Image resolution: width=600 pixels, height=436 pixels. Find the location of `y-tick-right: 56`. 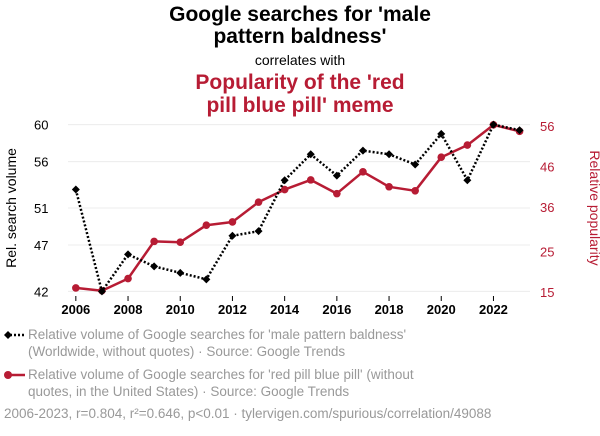

y-tick-right: 56 is located at coordinates (547, 126).